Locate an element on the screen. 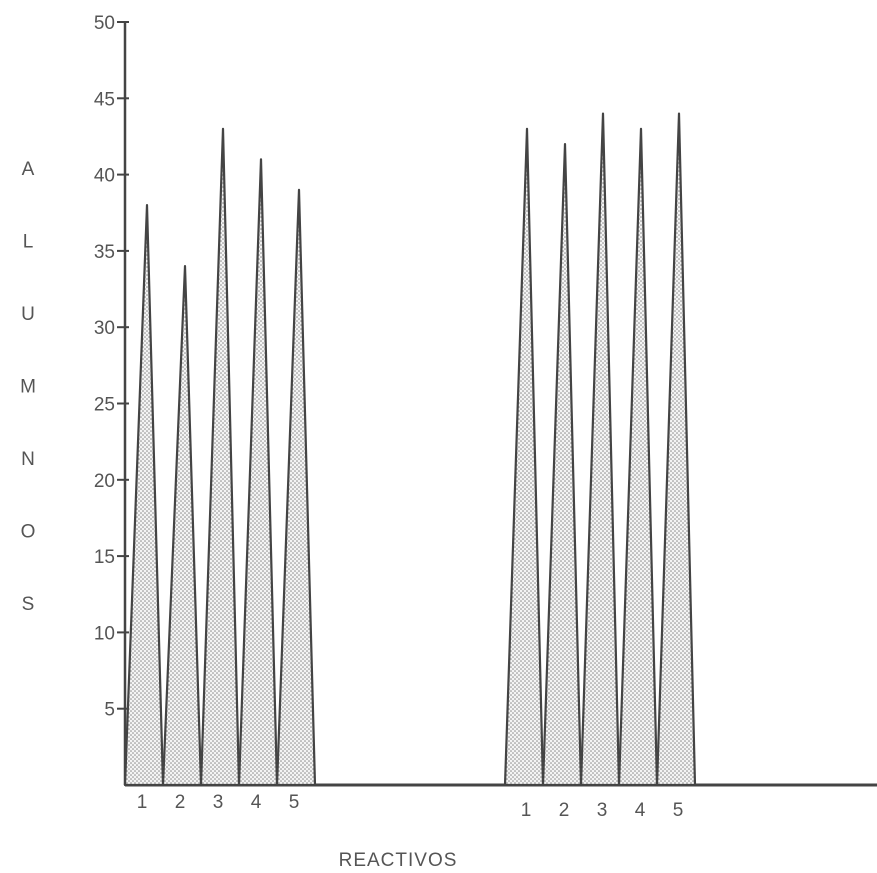  y-tick-label: 5 is located at coordinates (109, 710).